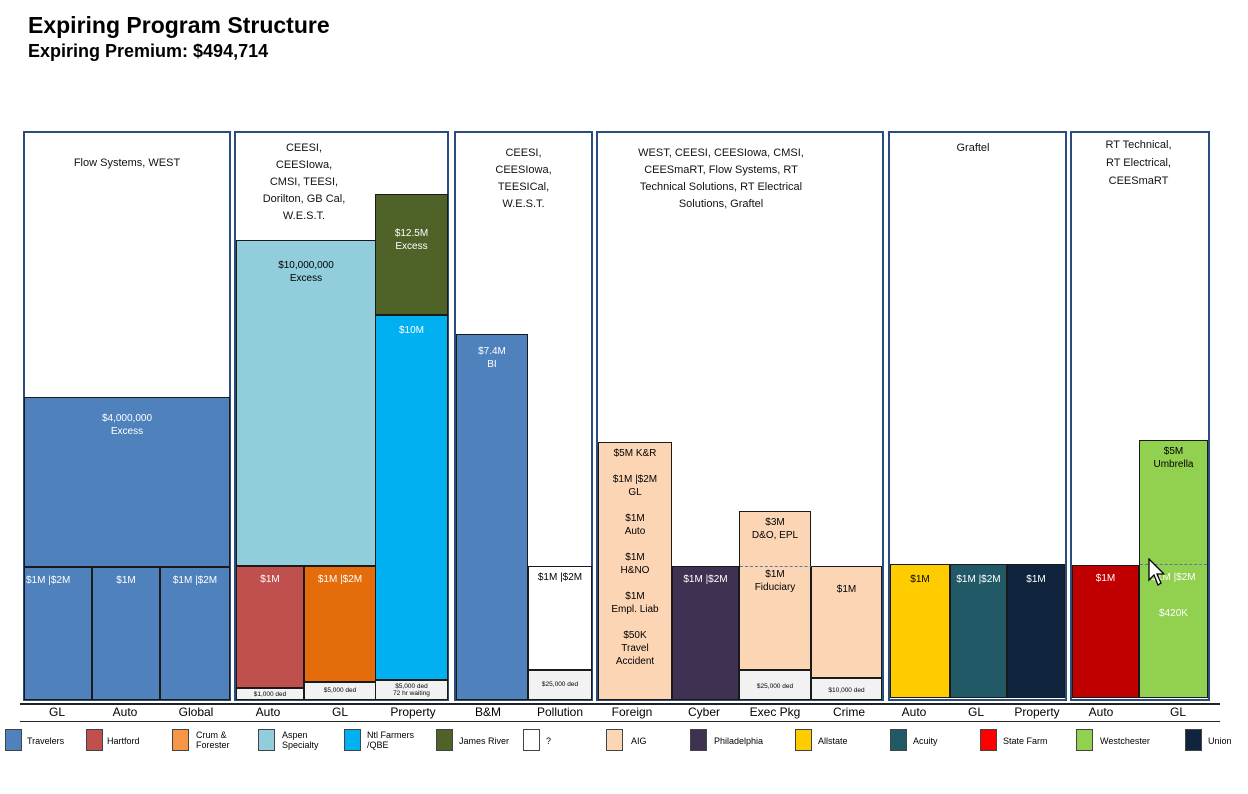  I want to click on axis-line-top, so click(620, 704).